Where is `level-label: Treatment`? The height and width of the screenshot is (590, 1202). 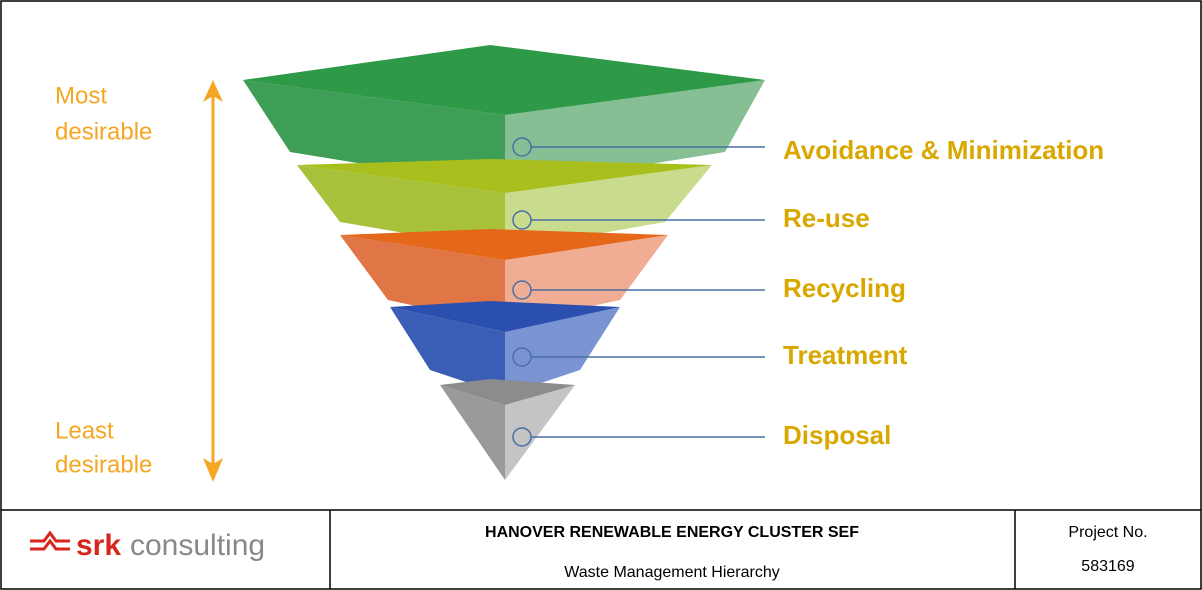
level-label: Treatment is located at coordinates (845, 355).